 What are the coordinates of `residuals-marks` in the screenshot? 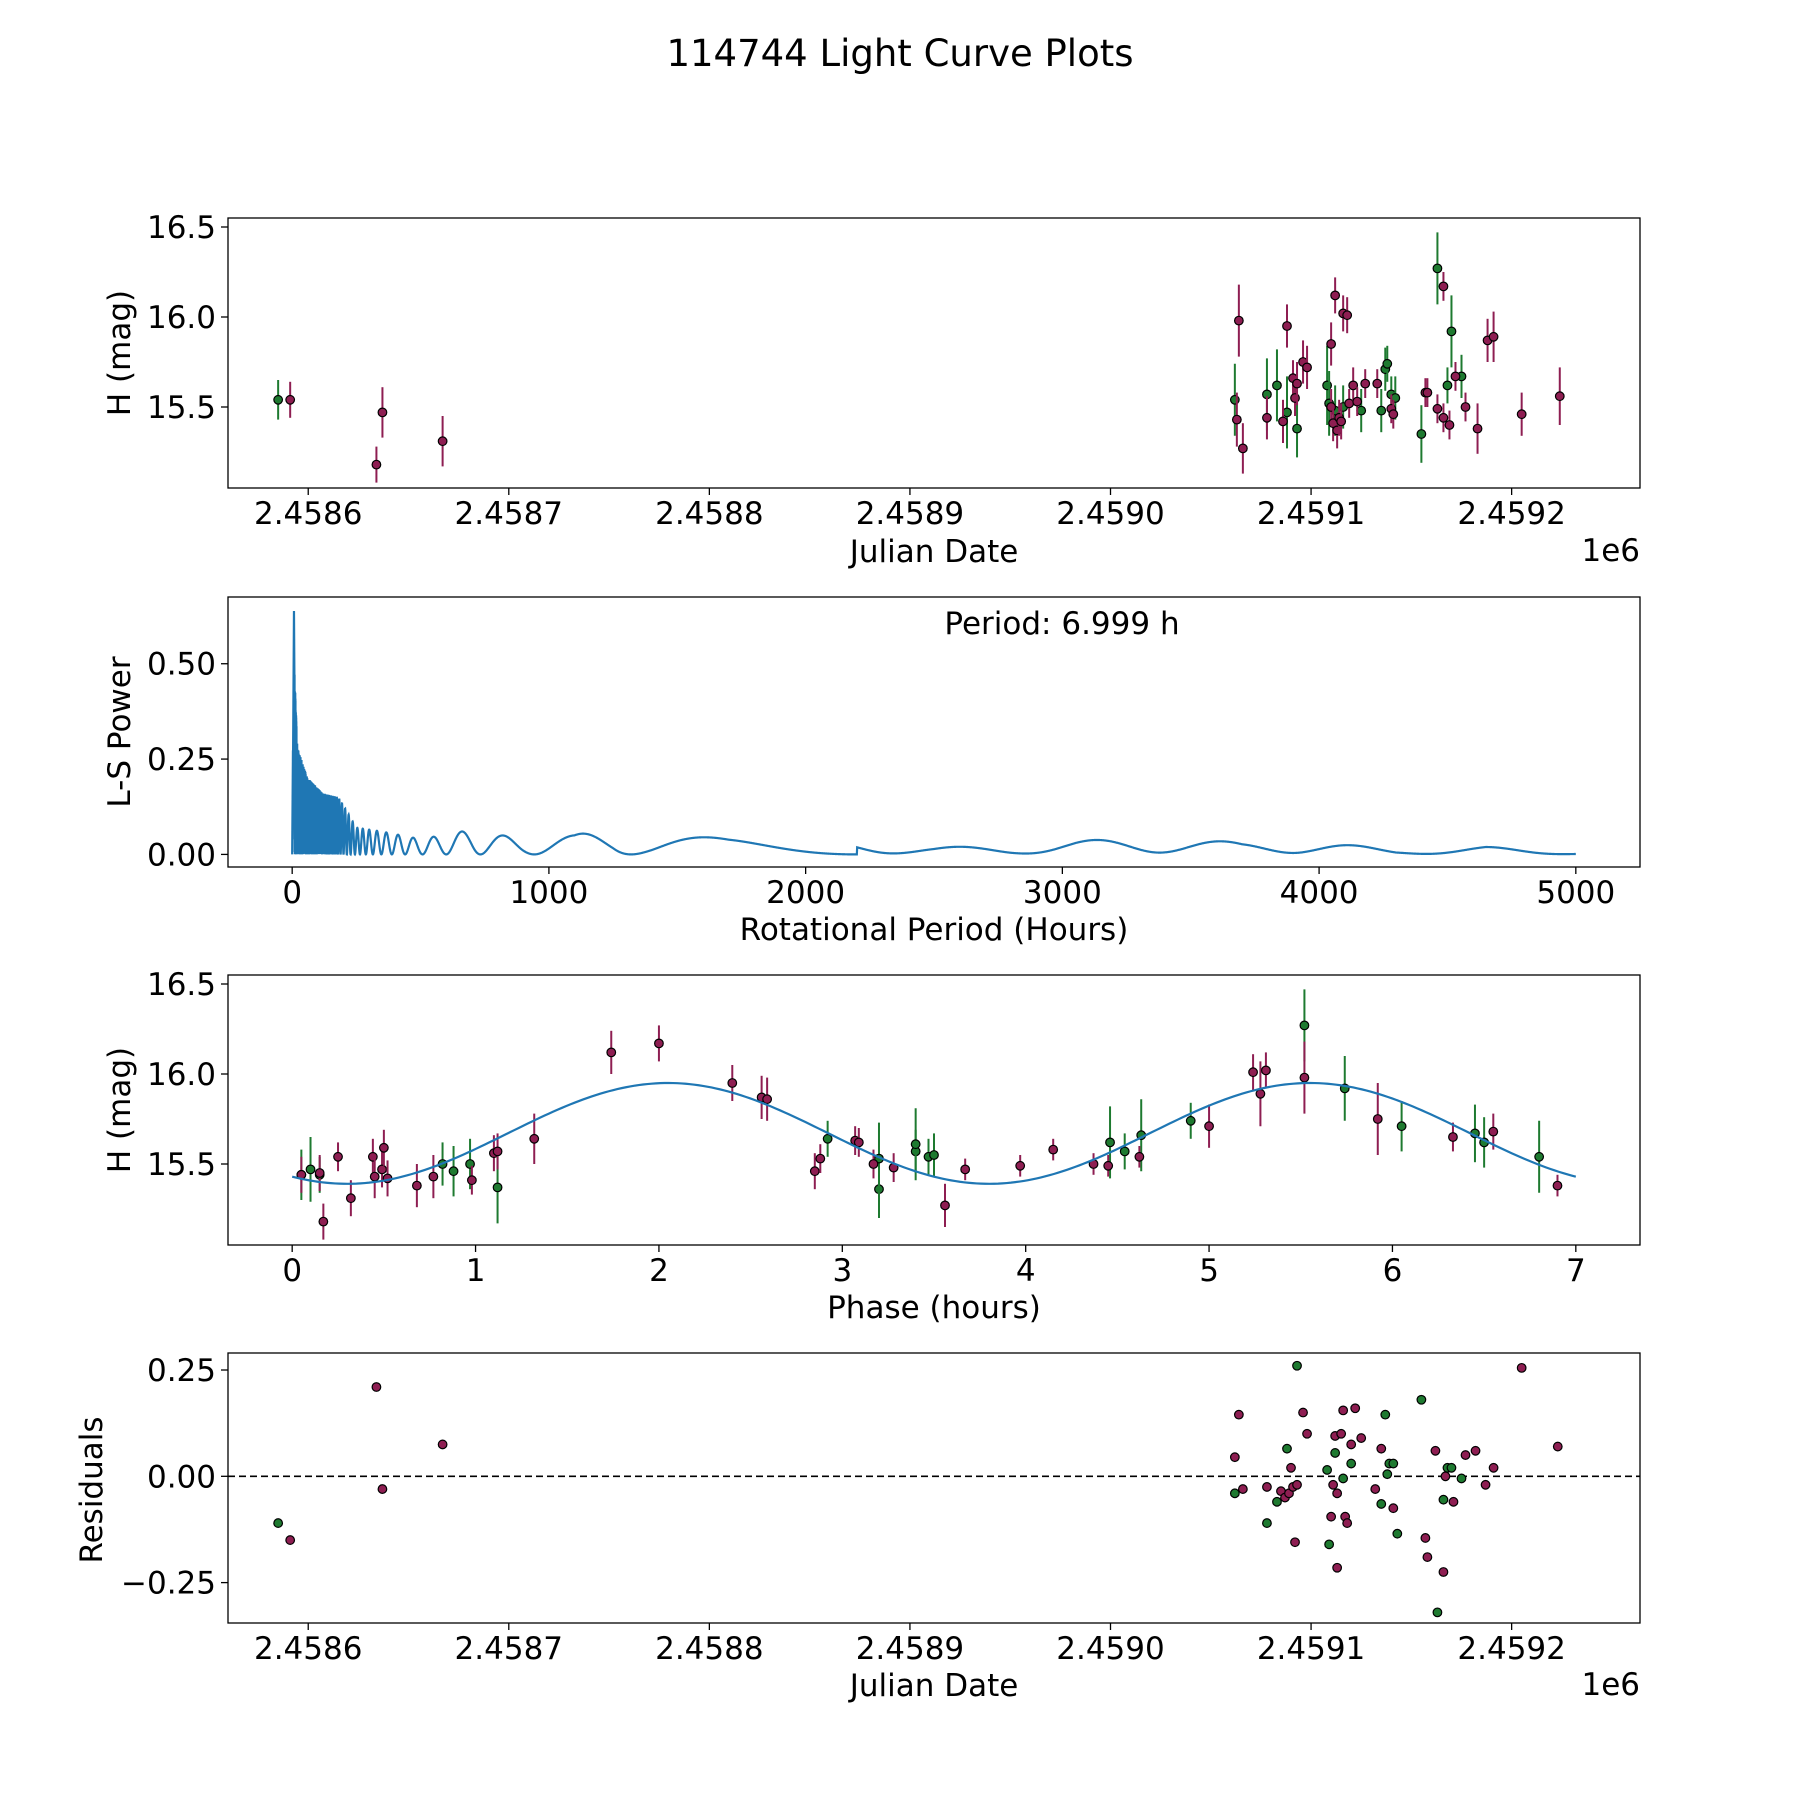 It's located at (934, 1489).